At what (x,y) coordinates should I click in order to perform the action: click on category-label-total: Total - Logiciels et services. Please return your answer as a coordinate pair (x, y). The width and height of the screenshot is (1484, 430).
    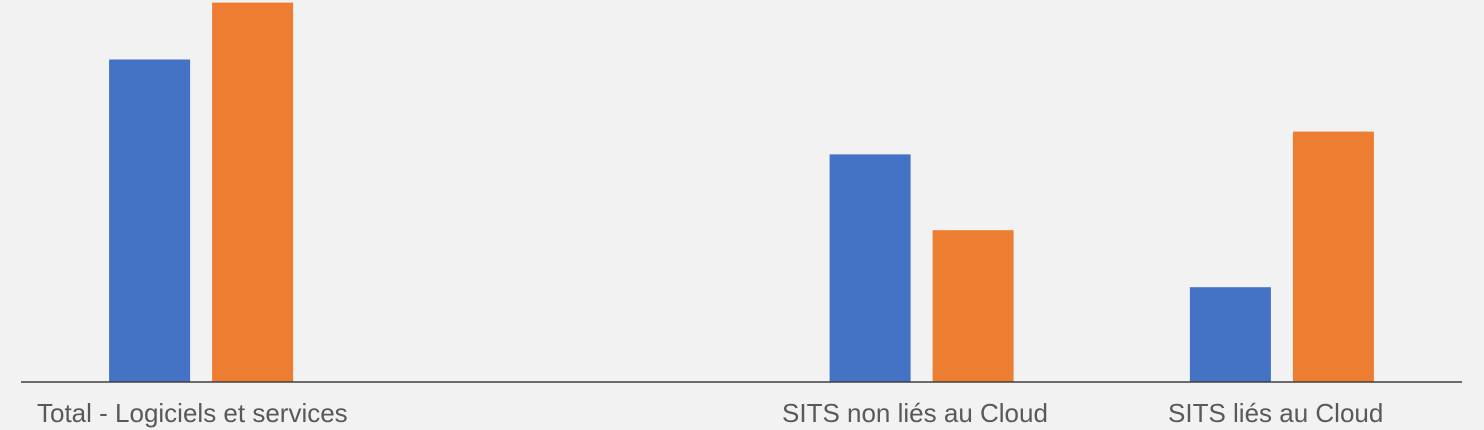
    Looking at the image, I should click on (192, 413).